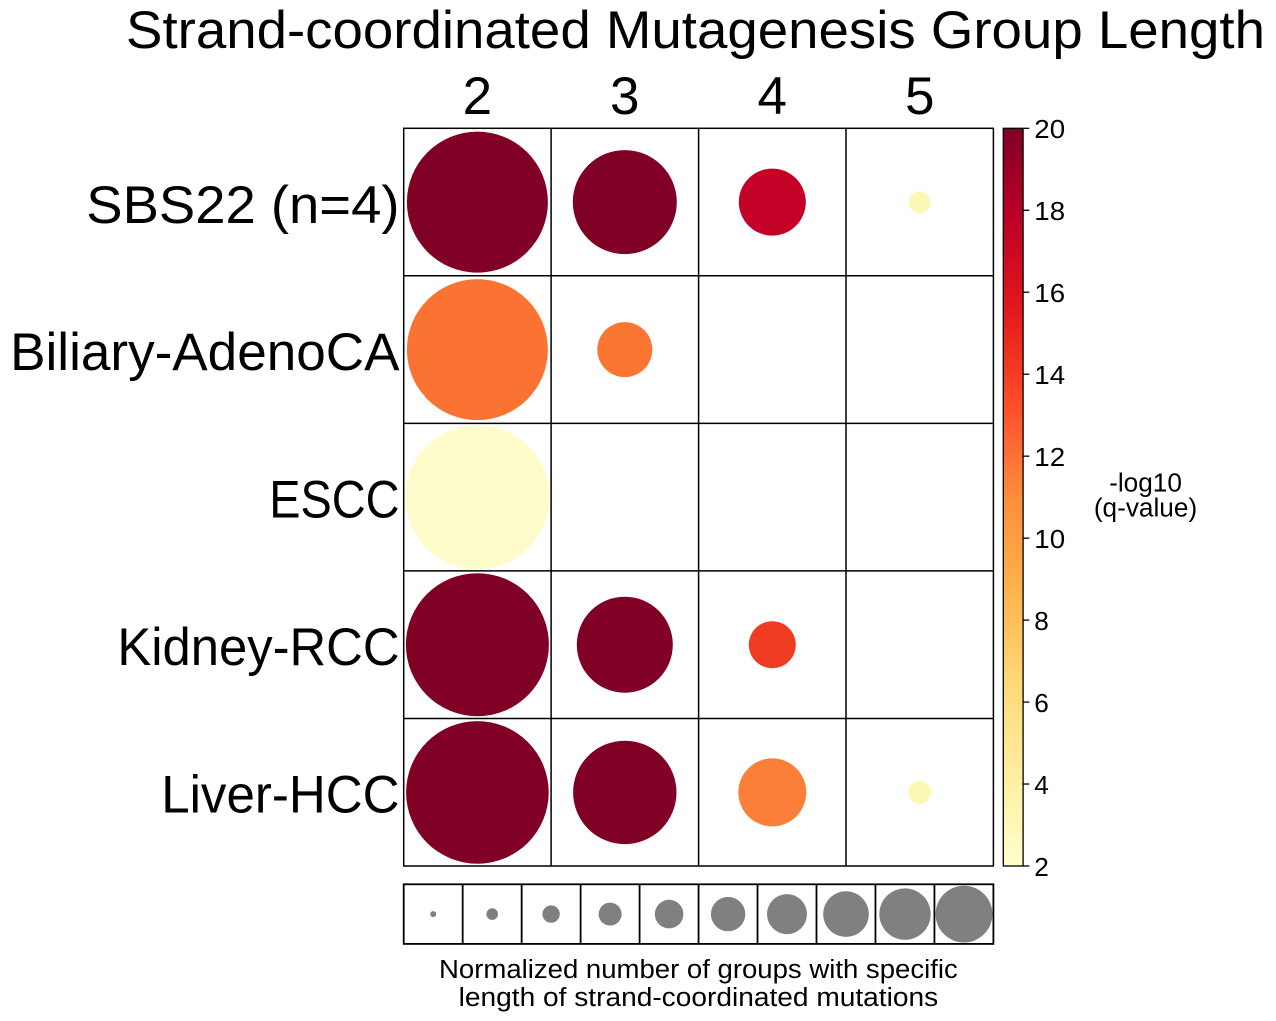  I want to click on svg-text: Liver-HCC, so click(280, 795).